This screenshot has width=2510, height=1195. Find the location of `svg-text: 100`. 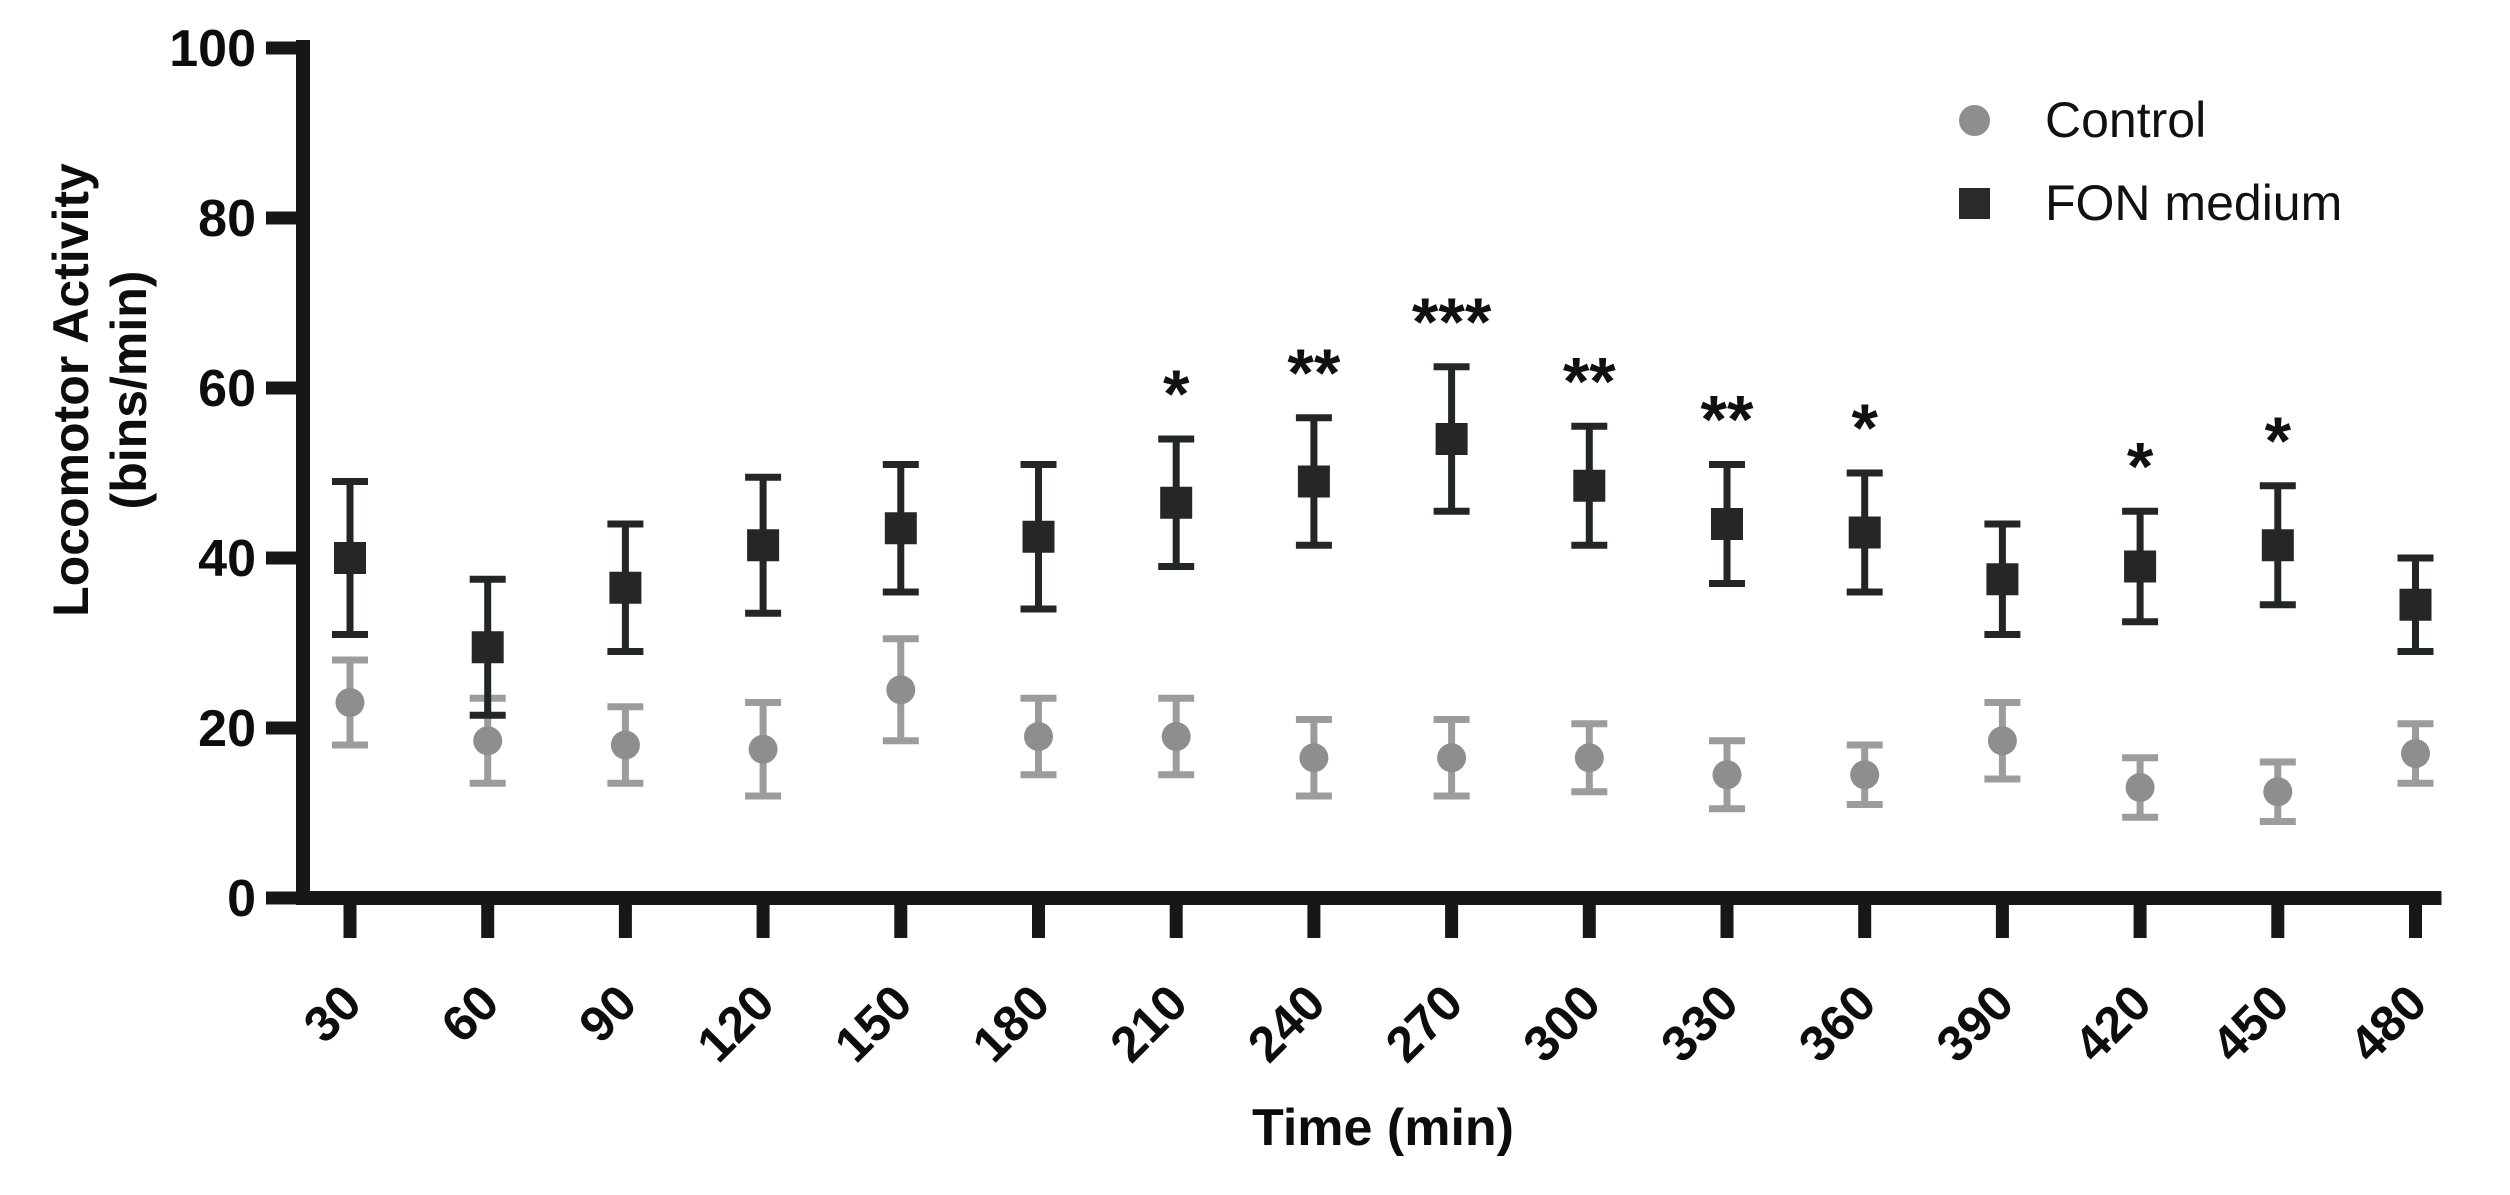

svg-text: 100 is located at coordinates (212, 49).